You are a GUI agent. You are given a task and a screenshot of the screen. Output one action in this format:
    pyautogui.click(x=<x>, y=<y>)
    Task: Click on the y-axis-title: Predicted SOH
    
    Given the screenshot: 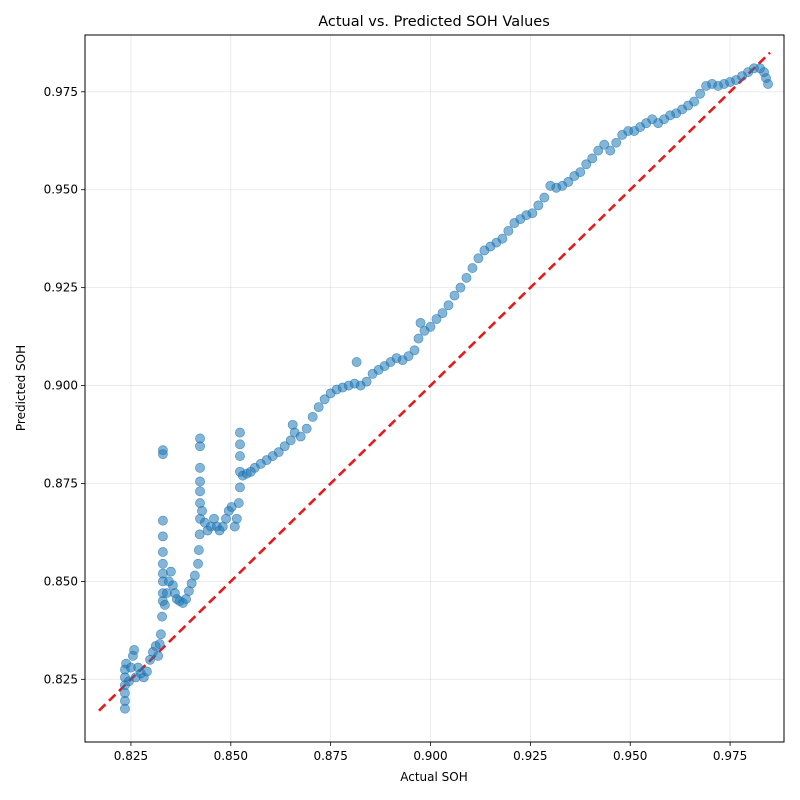 What is the action you would take?
    pyautogui.click(x=21, y=388)
    